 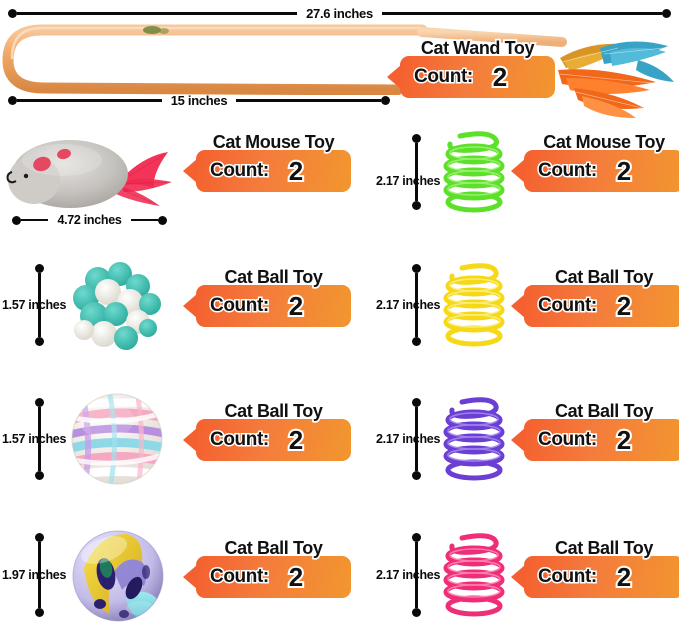 I want to click on row2-left-badge: Cat Ball Toy Count: 2, so click(x=273, y=296).